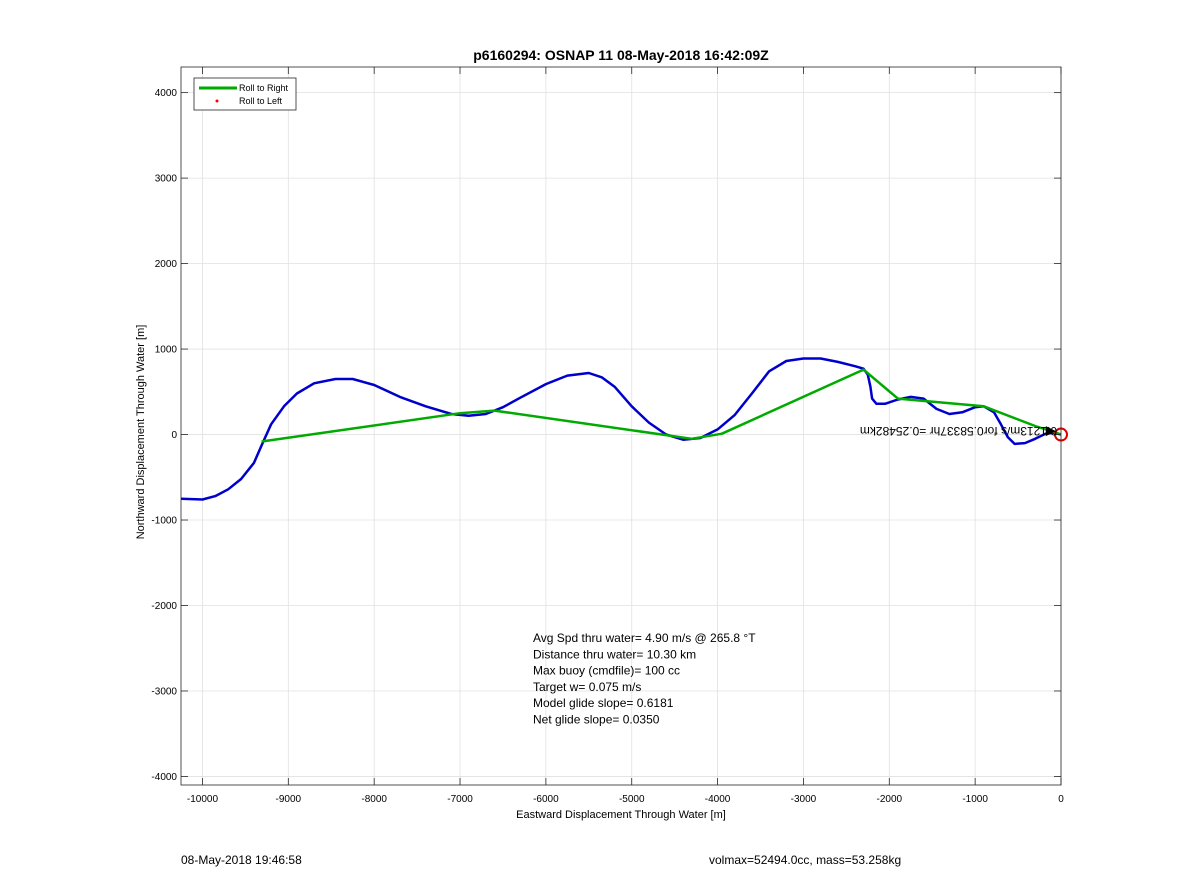 This screenshot has width=1200, height=885. I want to click on series-layer, so click(621, 429).